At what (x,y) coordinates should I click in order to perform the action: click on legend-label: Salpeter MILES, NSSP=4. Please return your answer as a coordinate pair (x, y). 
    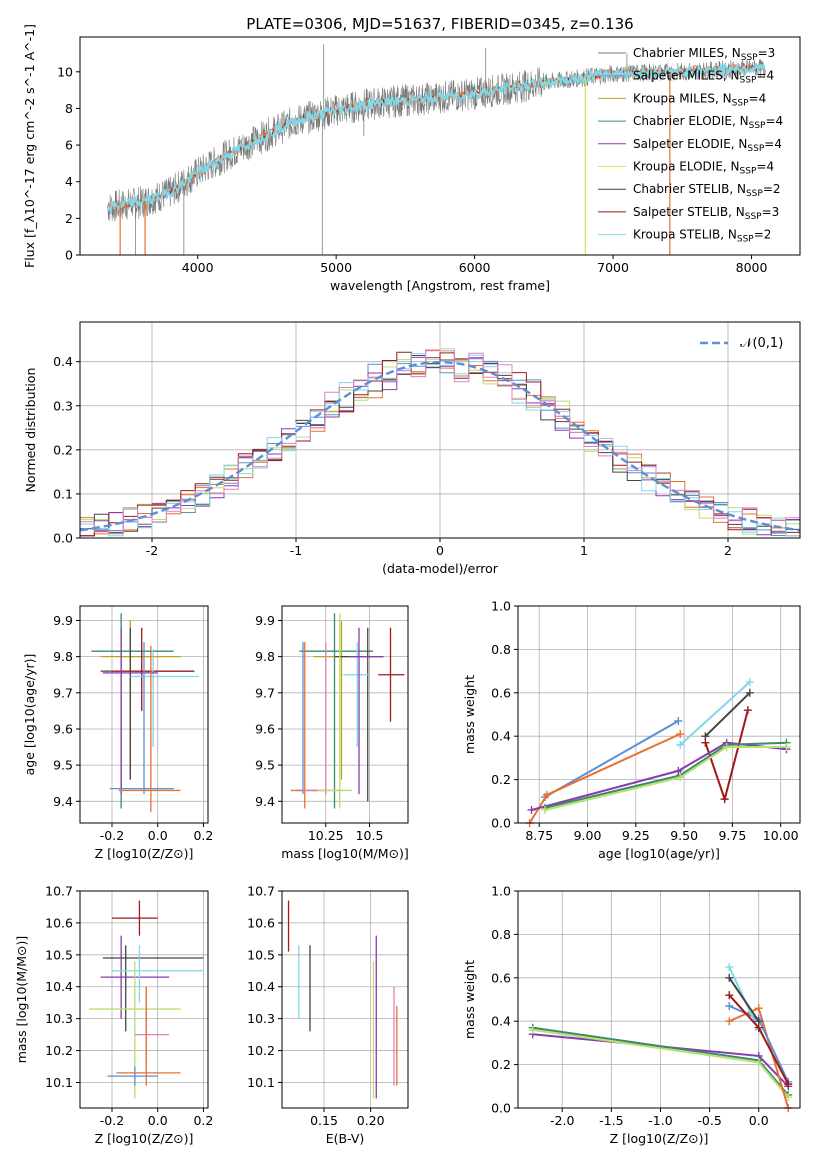
    Looking at the image, I should click on (703, 77).